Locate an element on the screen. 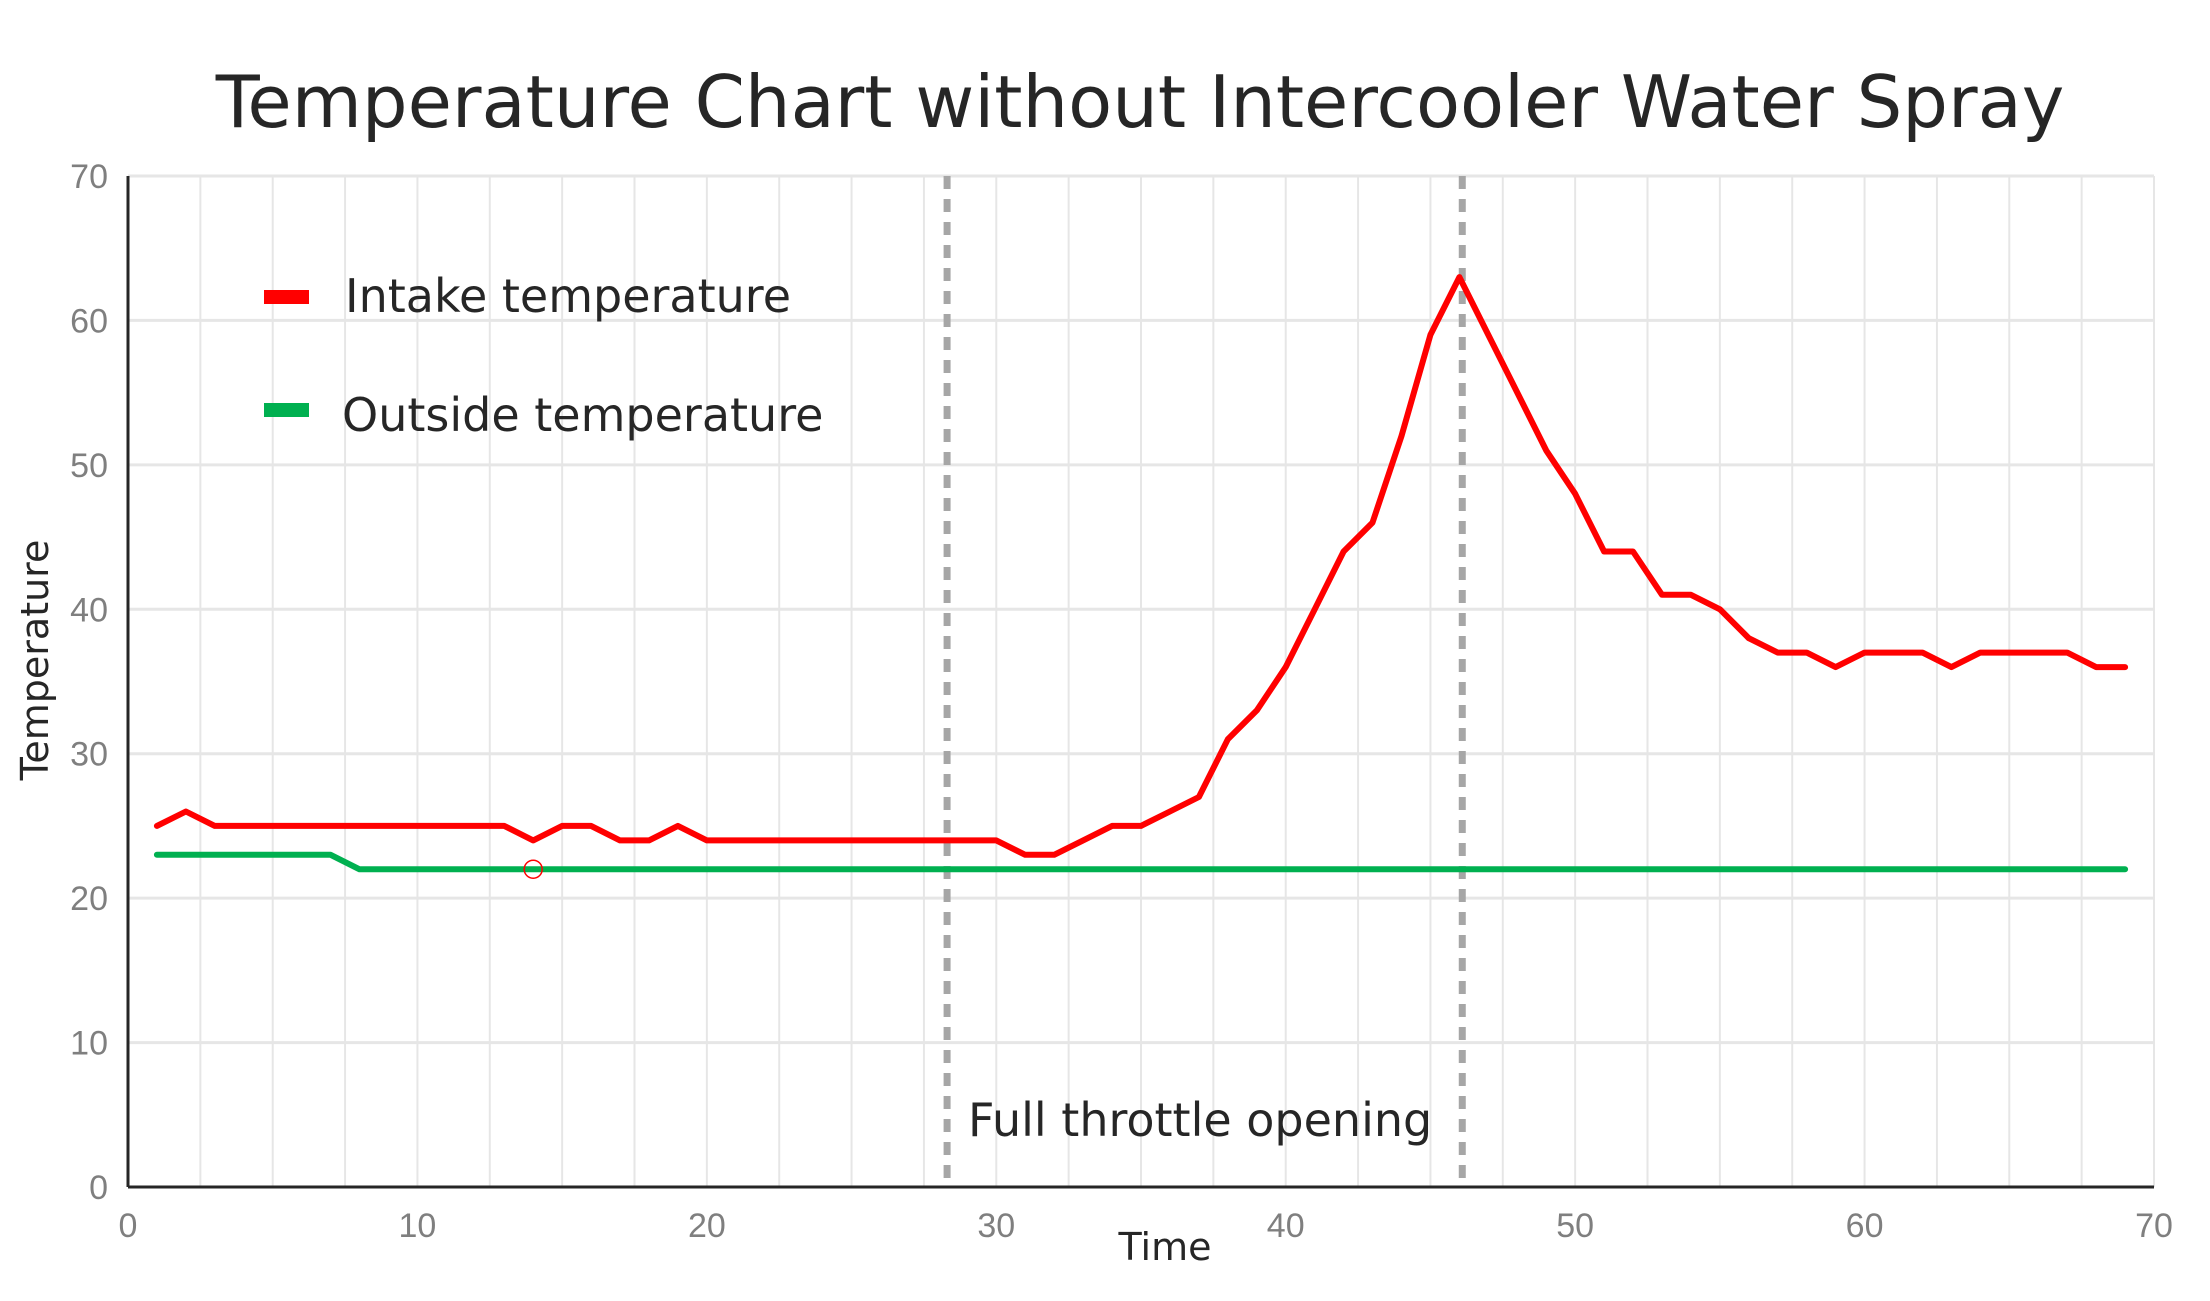 Image resolution: width=2210 pixels, height=1301 pixels. y-tick-label: 0 is located at coordinates (98, 1188).